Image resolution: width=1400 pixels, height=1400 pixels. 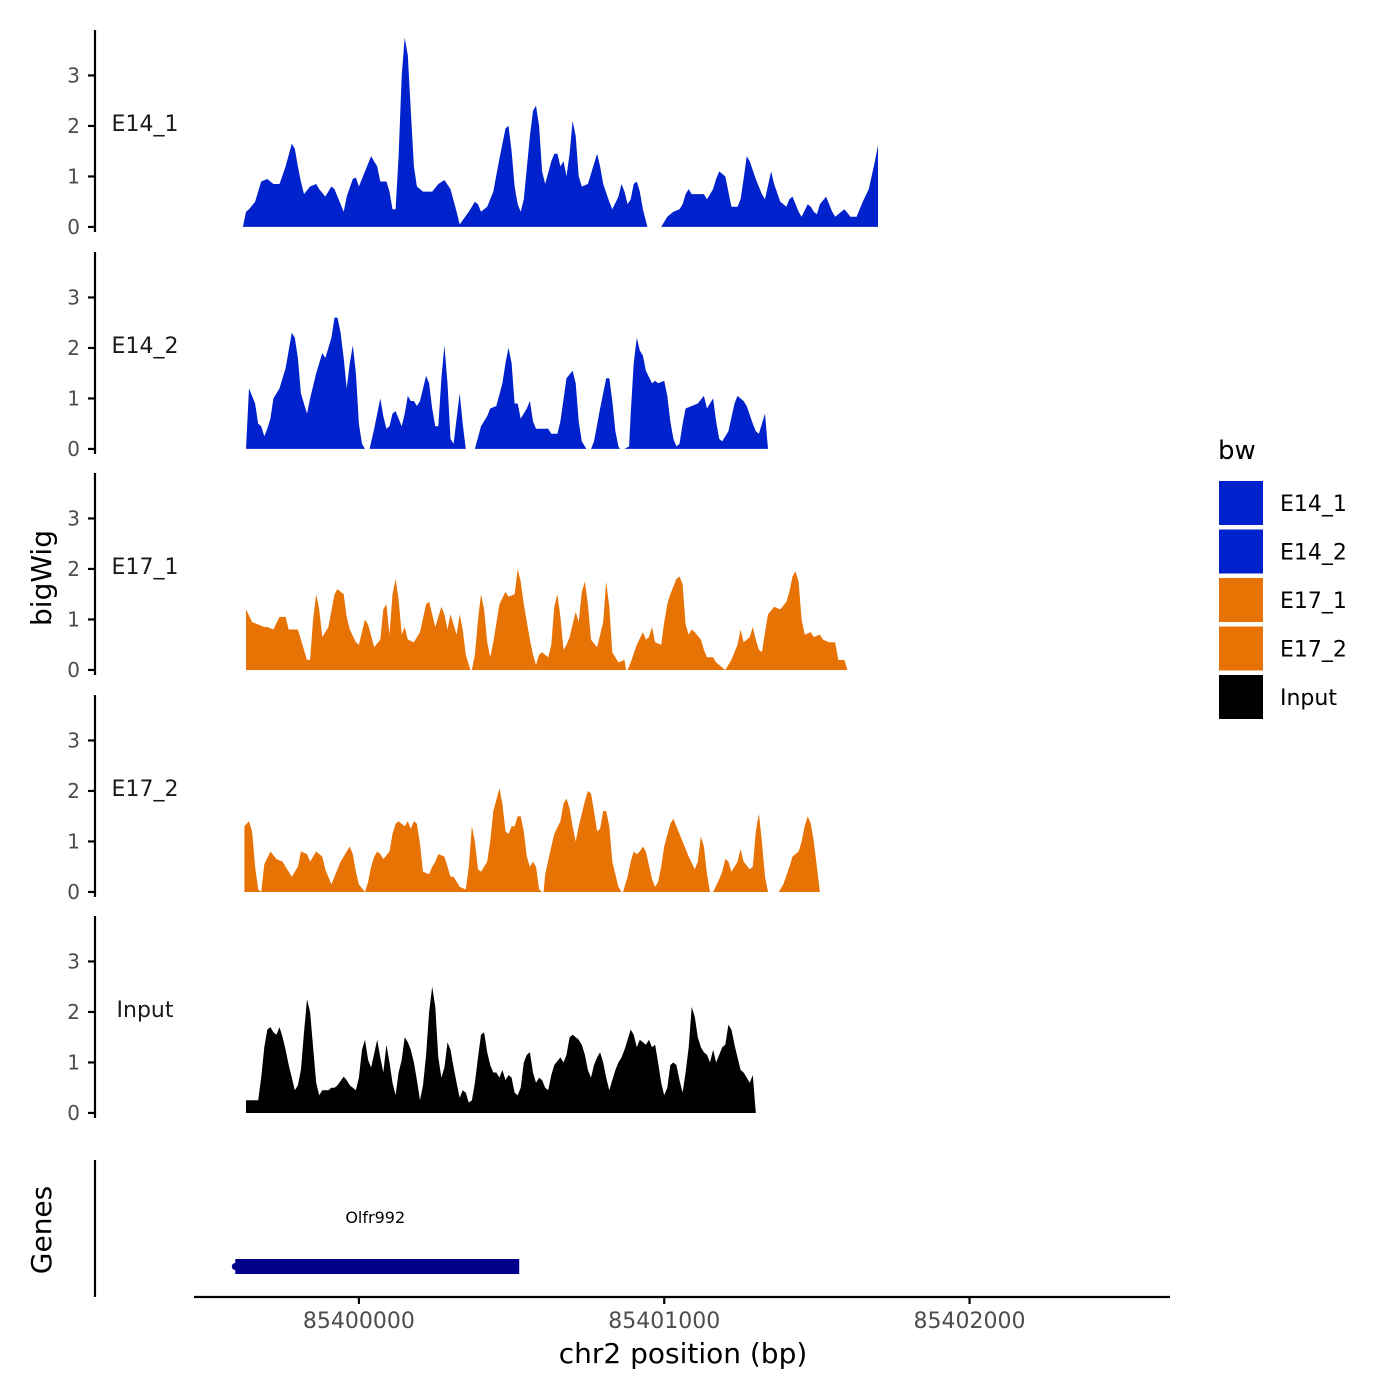 What do you see at coordinates (145, 346) in the screenshot?
I see `track-label: E14_2` at bounding box center [145, 346].